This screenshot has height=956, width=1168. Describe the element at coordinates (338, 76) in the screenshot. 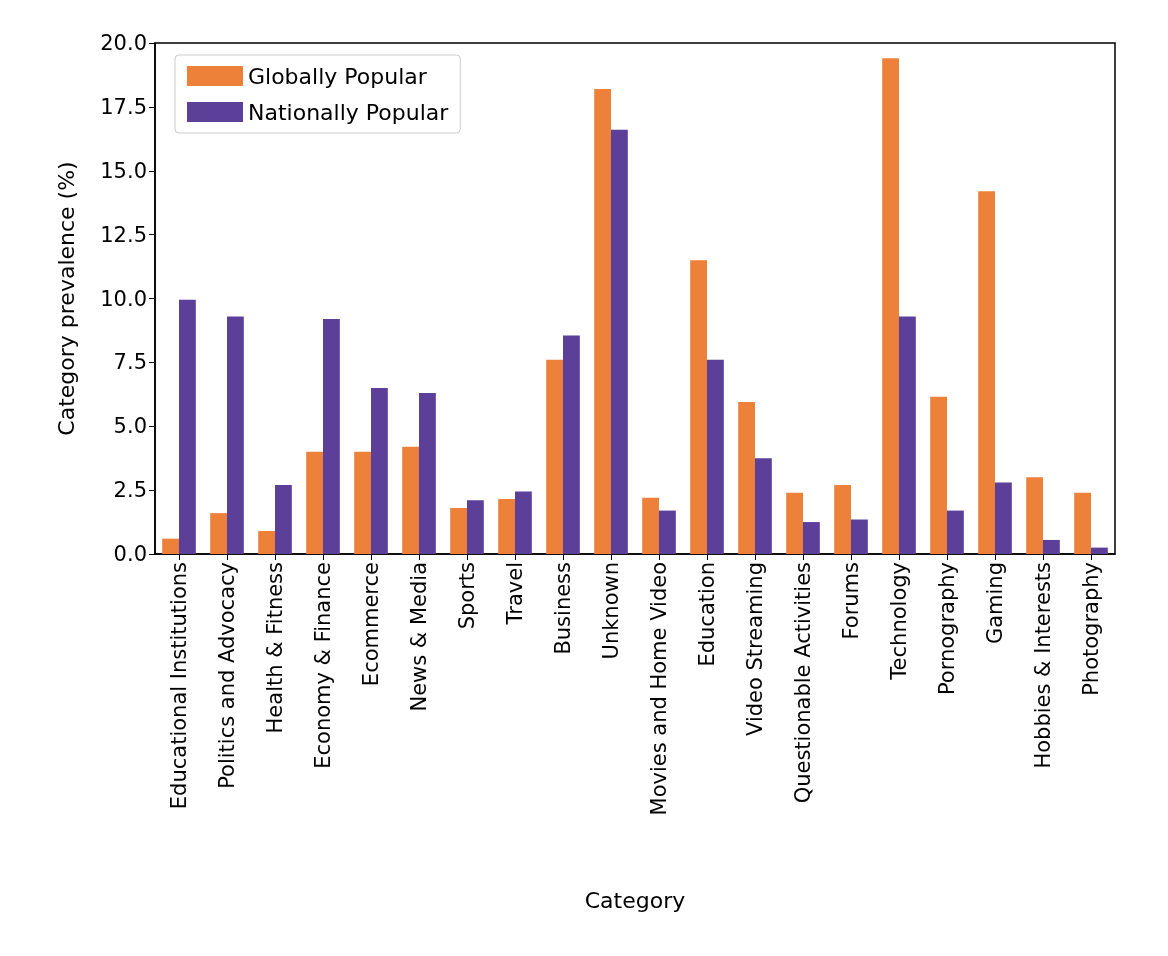

I see `legend-label: Globally Popular` at that location.